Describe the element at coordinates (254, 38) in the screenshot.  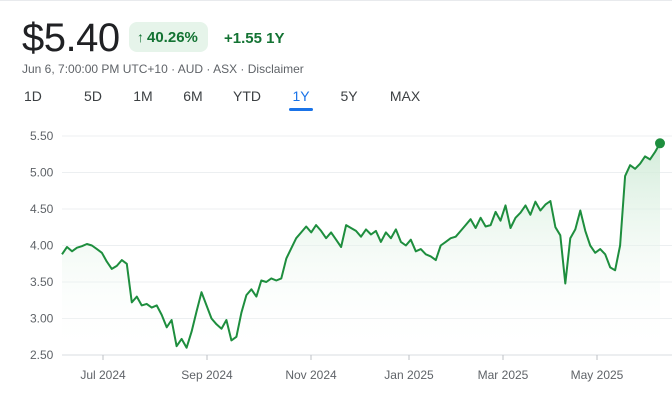
I see `absolute-change: +1.55 1Y` at that location.